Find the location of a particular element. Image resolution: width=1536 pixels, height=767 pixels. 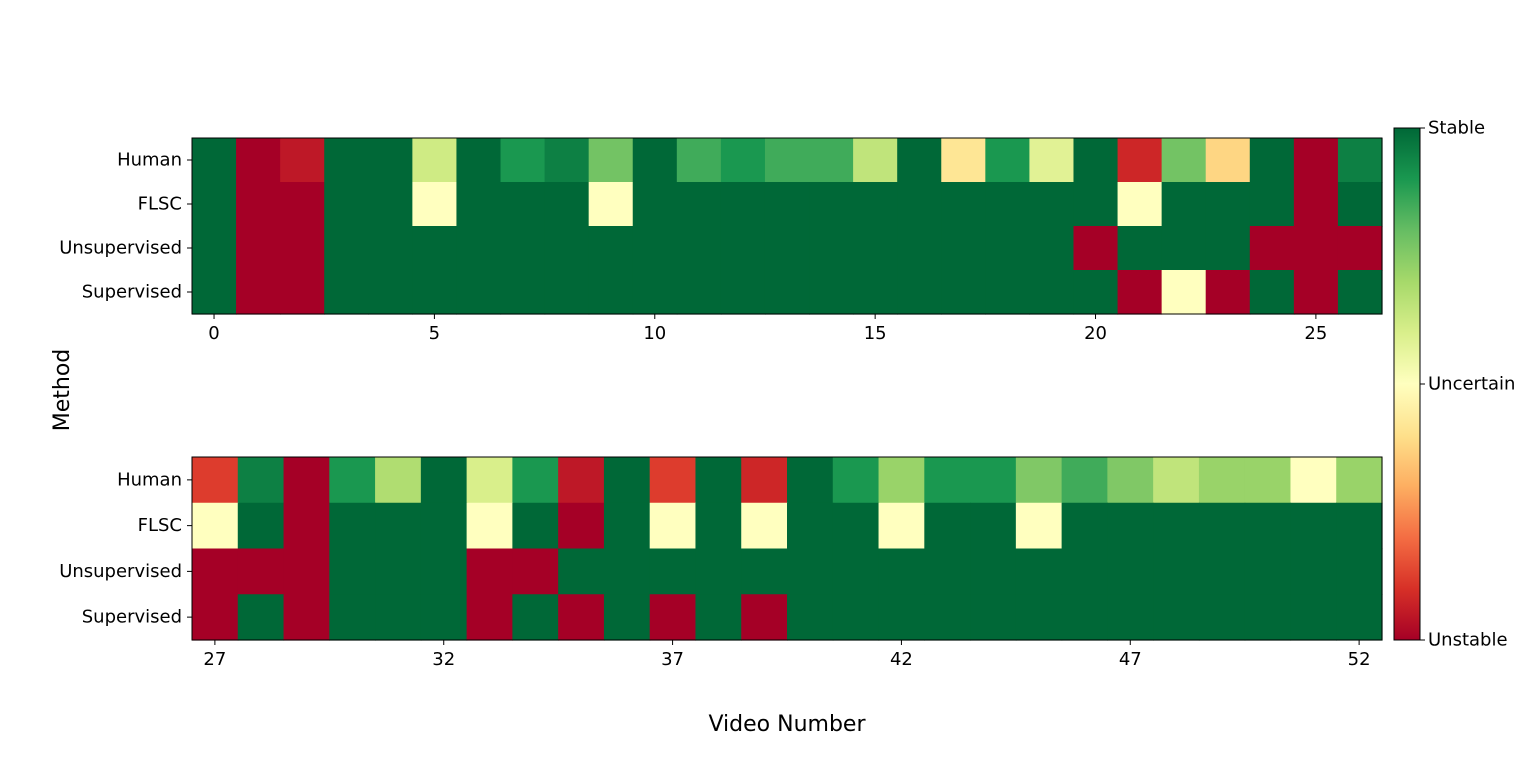

colorbar: Stable Uncertain Unstable is located at coordinates (1454, 384).